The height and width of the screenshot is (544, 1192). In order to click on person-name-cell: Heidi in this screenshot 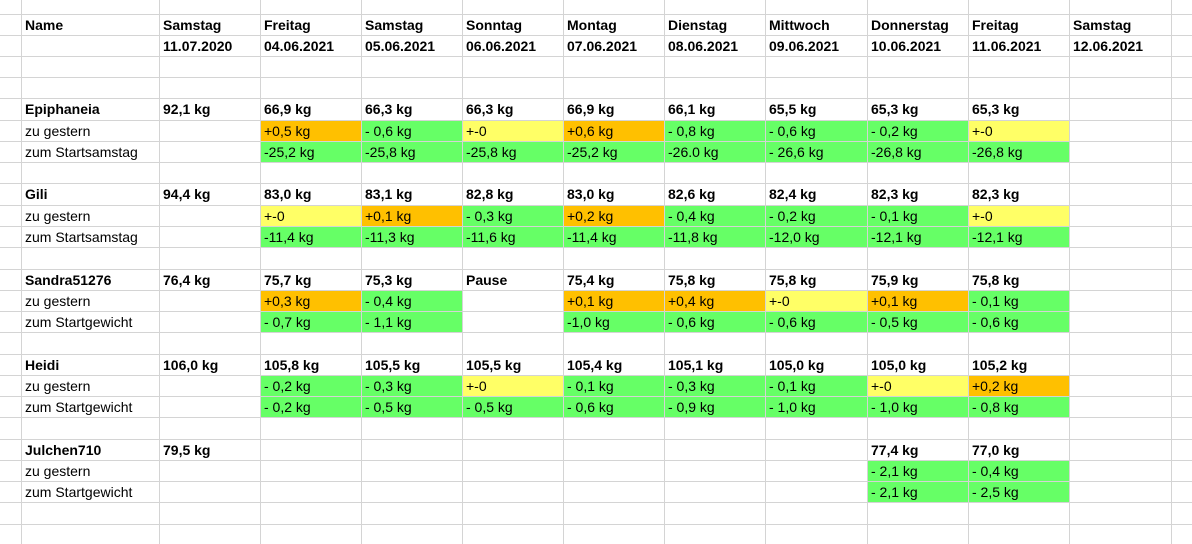, I will do `click(42, 365)`.